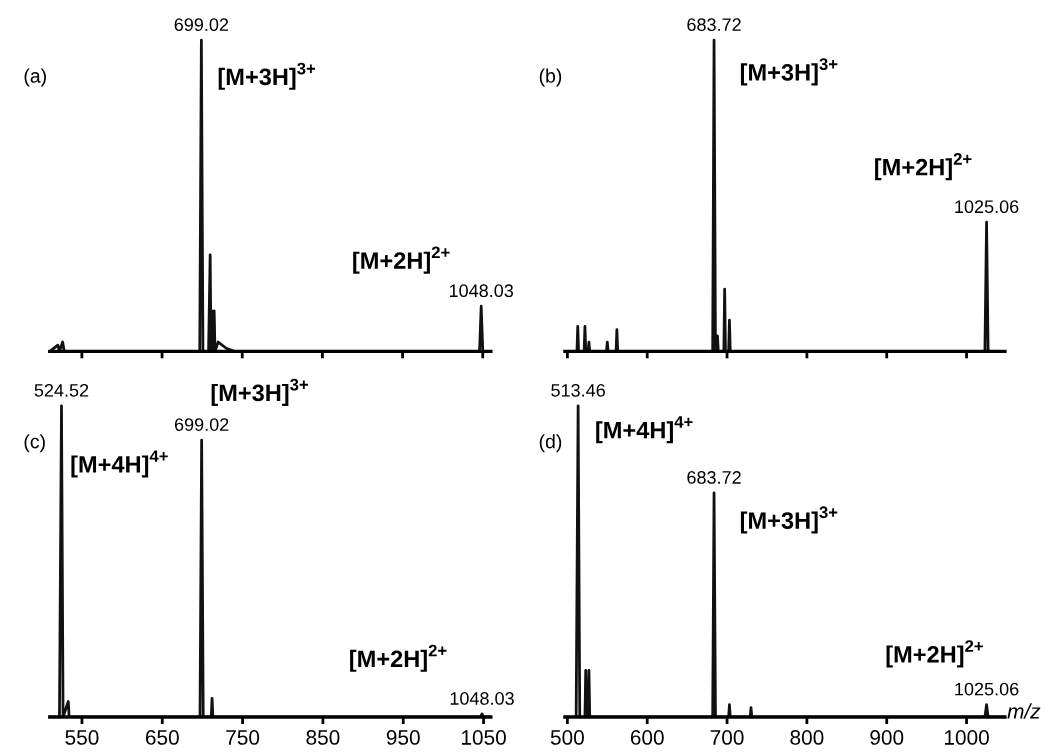 This screenshot has width=1060, height=754. Describe the element at coordinates (243, 737) in the screenshot. I see `x-tick-label: 750` at that location.